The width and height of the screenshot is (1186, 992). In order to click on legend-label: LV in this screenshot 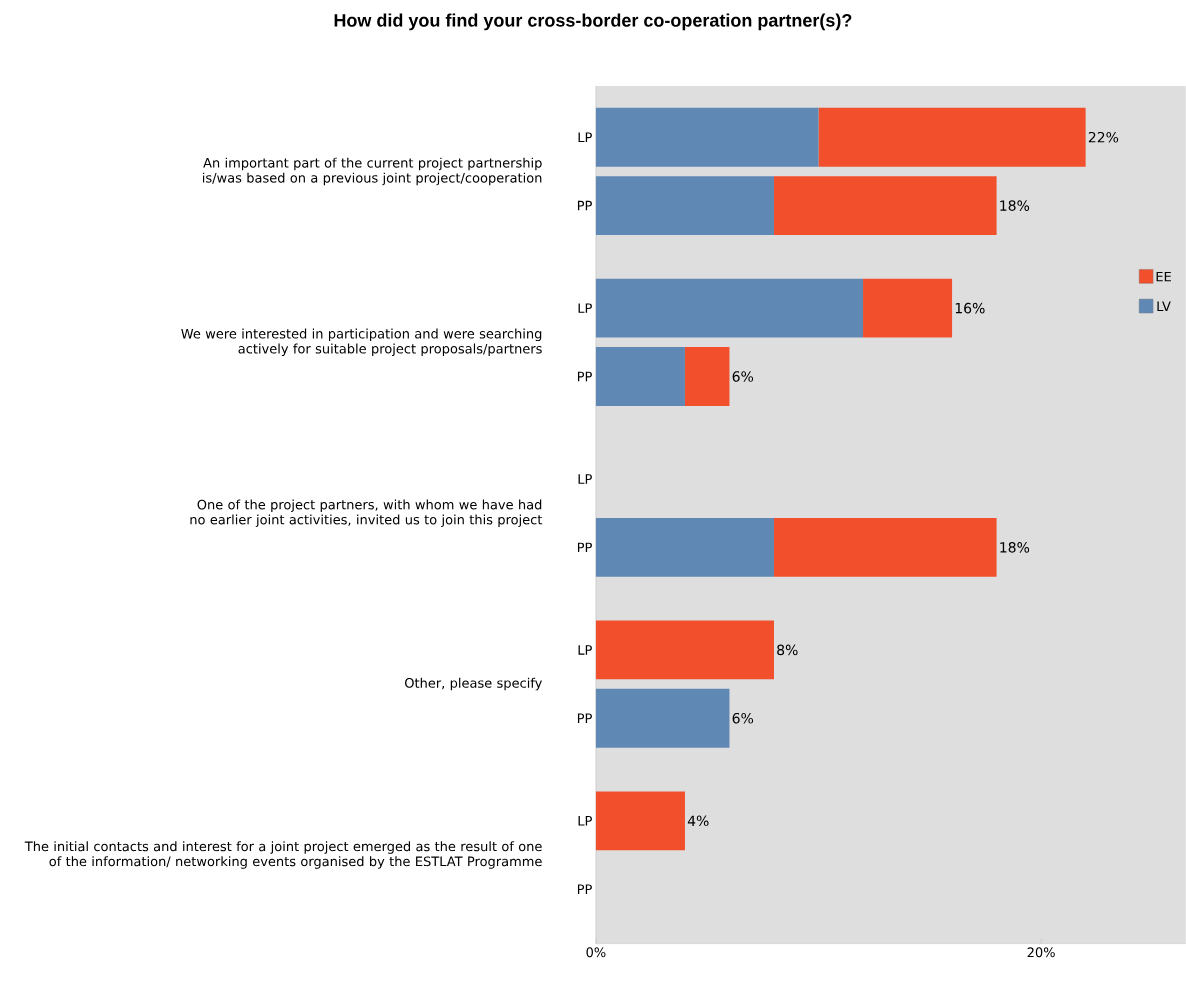, I will do `click(1164, 306)`.